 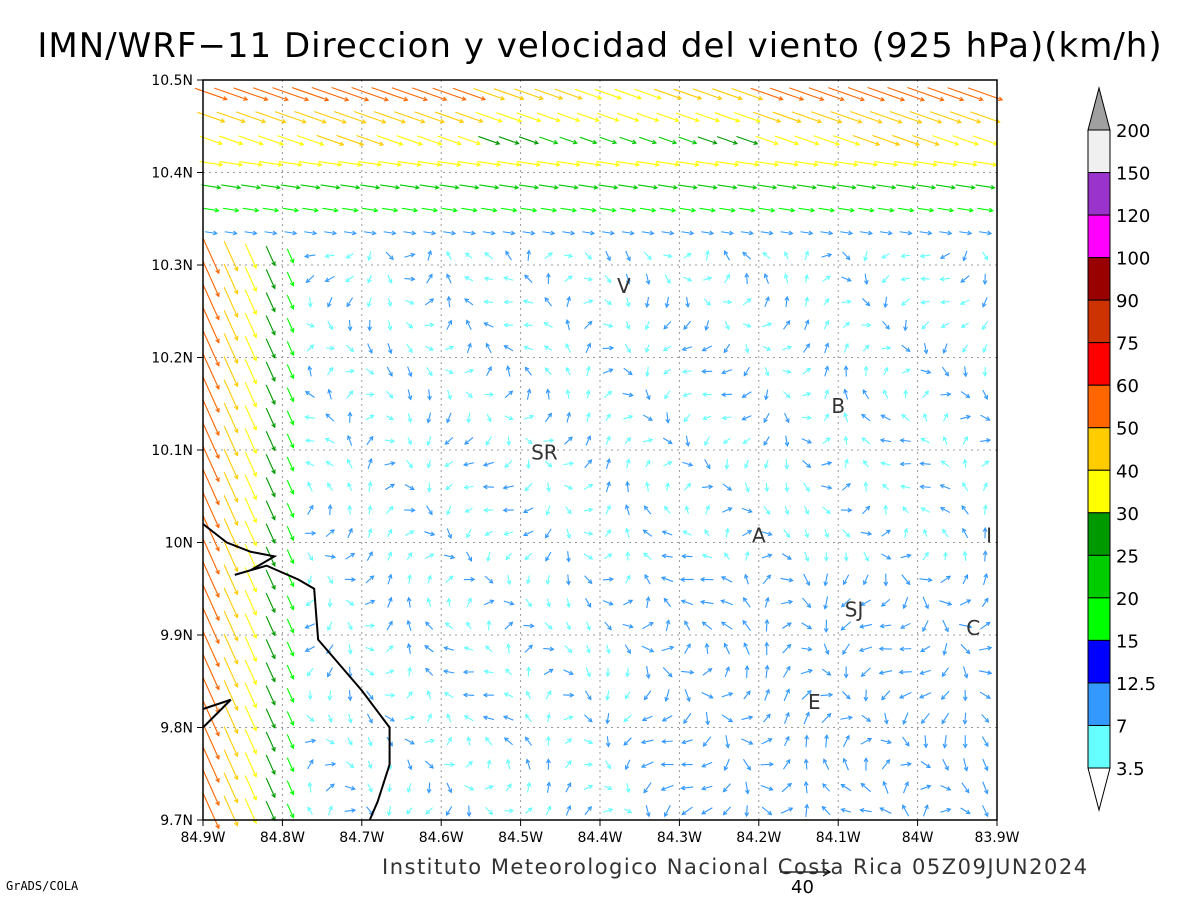 What do you see at coordinates (759, 536) in the screenshot?
I see `place-label: A` at bounding box center [759, 536].